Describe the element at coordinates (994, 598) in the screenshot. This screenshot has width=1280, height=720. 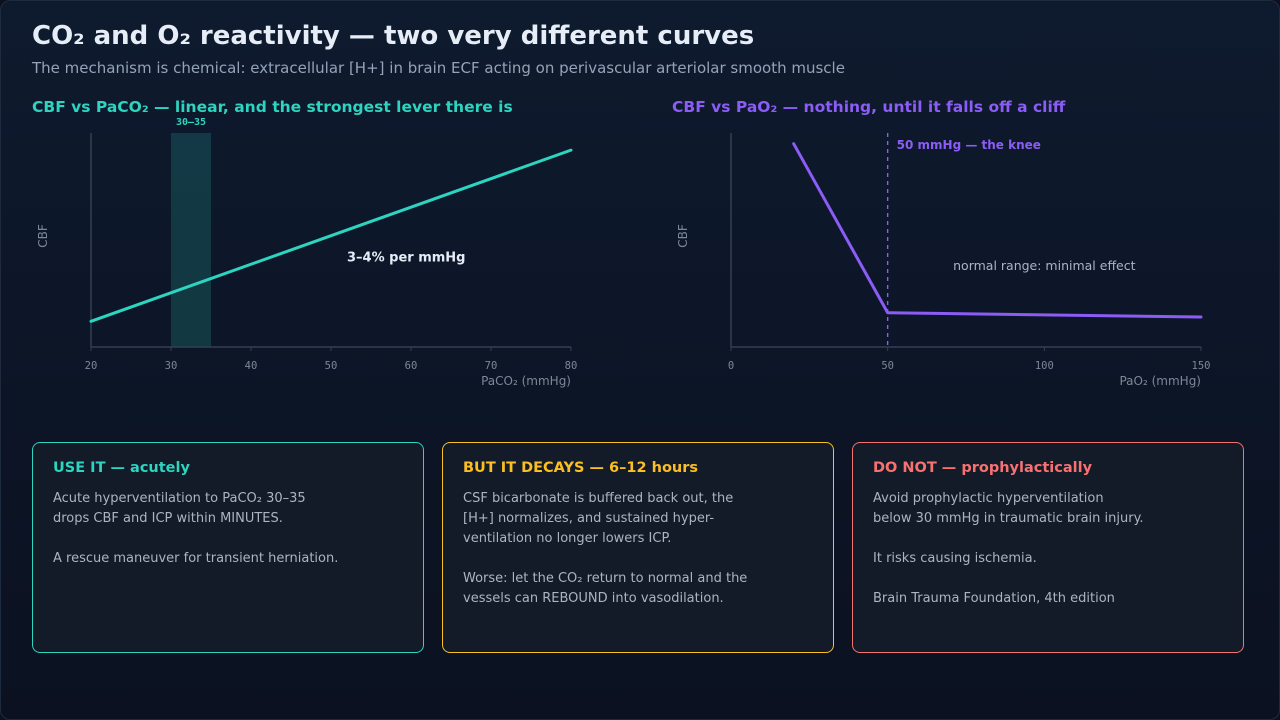
I see `card-text-line: Brain Trauma Foundation, 4th edition` at that location.